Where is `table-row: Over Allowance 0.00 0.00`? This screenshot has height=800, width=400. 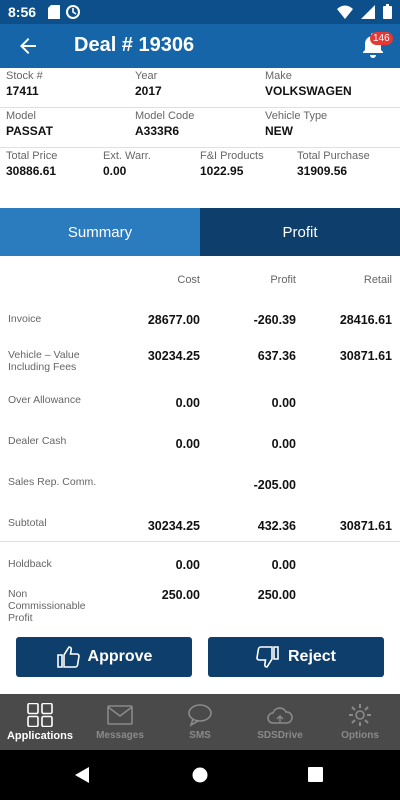 table-row: Over Allowance 0.00 0.00 is located at coordinates (200, 398).